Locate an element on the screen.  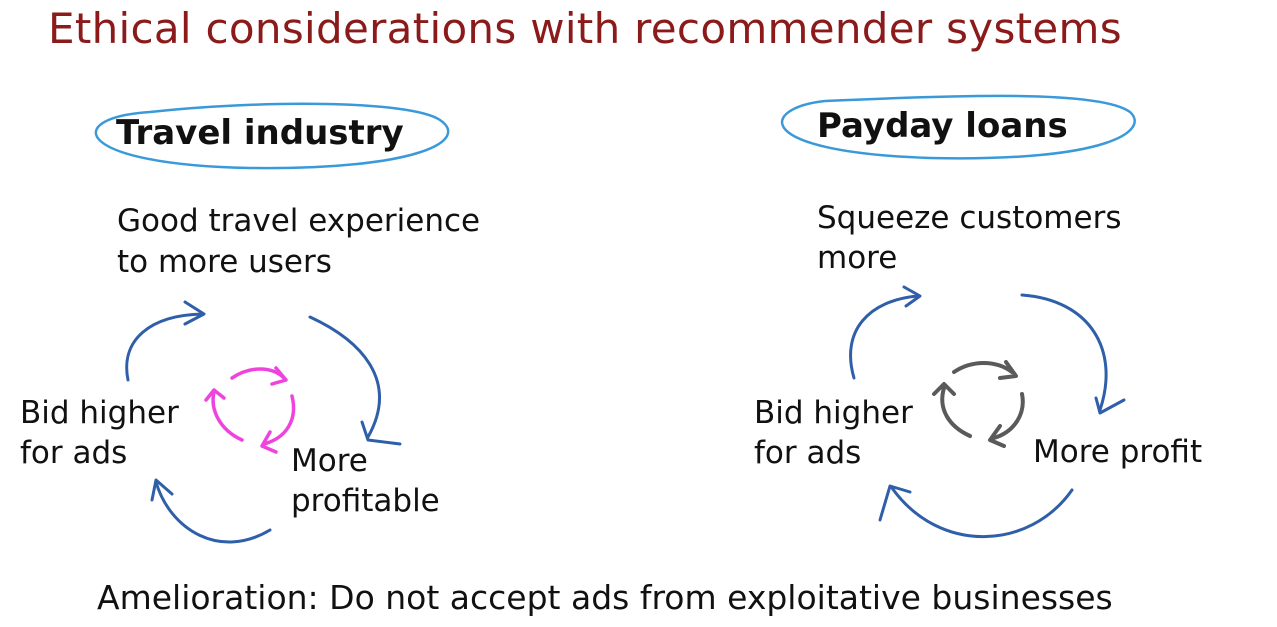
travel-right-label-line1: More is located at coordinates (329, 461).